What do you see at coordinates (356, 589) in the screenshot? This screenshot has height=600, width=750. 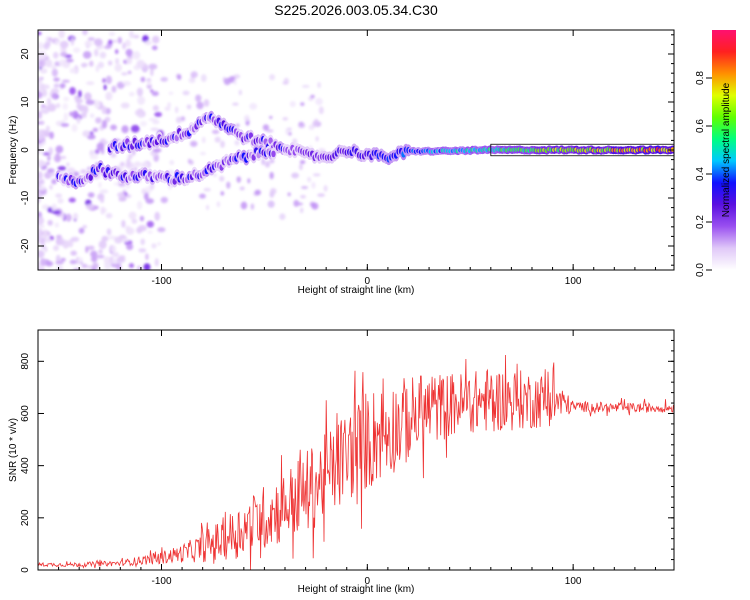 I see `snr-x-axis-title: Height of straight line (km)` at bounding box center [356, 589].